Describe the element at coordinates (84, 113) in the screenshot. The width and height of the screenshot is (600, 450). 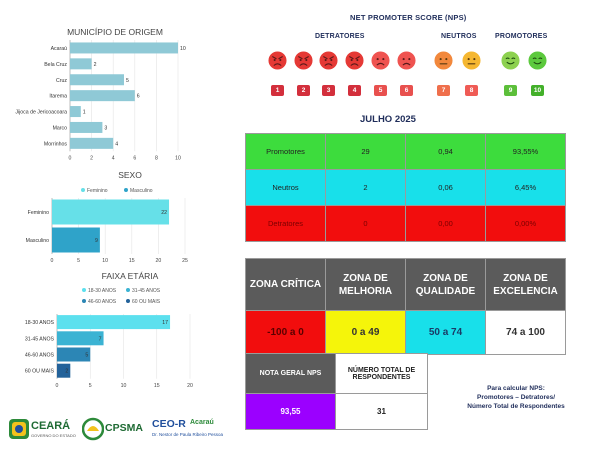
I see `data-label: 1` at that location.